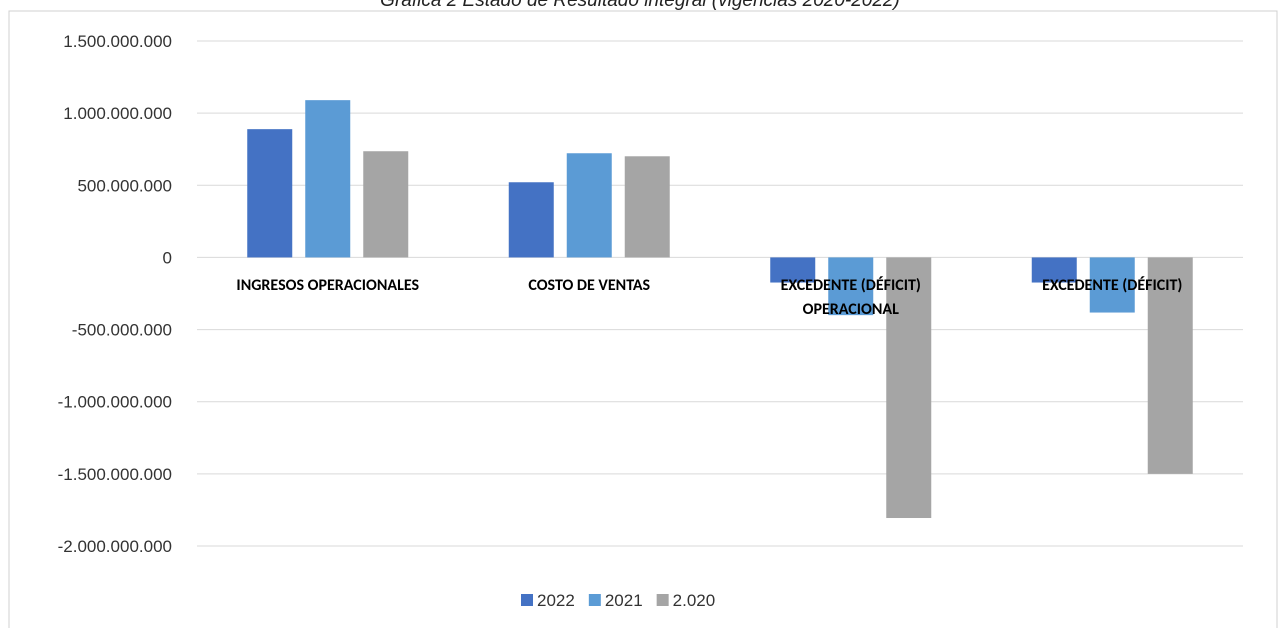 Image resolution: width=1278 pixels, height=628 pixels. Describe the element at coordinates (694, 600) in the screenshot. I see `legend-label: 2.020` at that location.